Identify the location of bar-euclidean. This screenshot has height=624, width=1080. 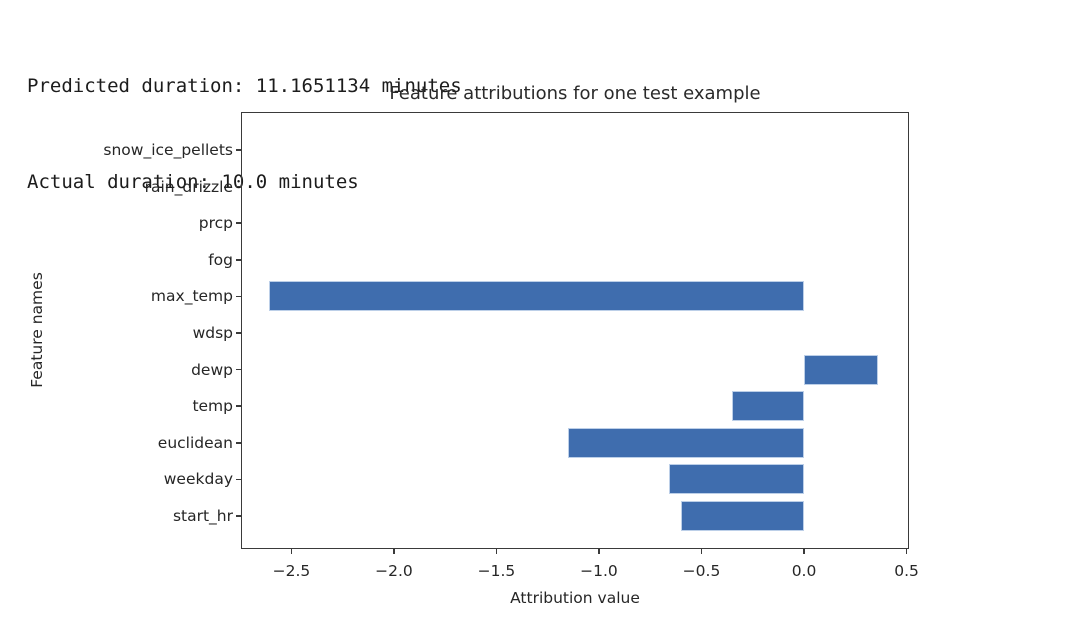
(686, 442).